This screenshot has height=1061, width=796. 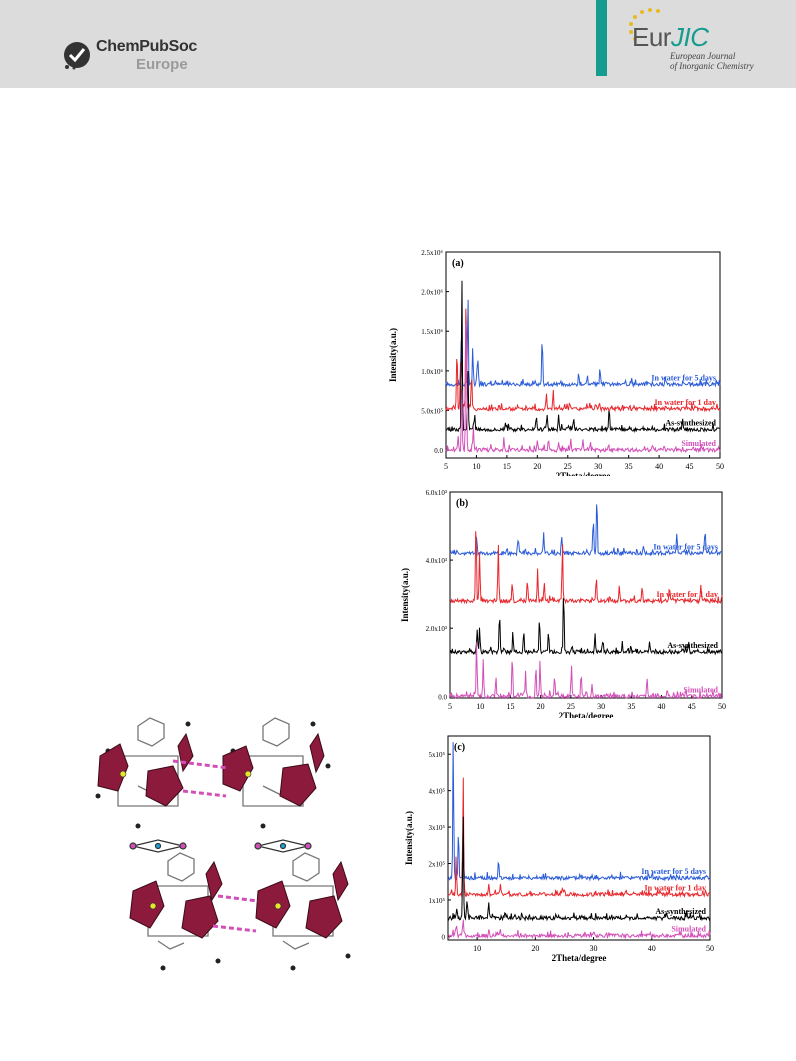 I want to click on y-tick-label: 6.0x10³, so click(x=436, y=493).